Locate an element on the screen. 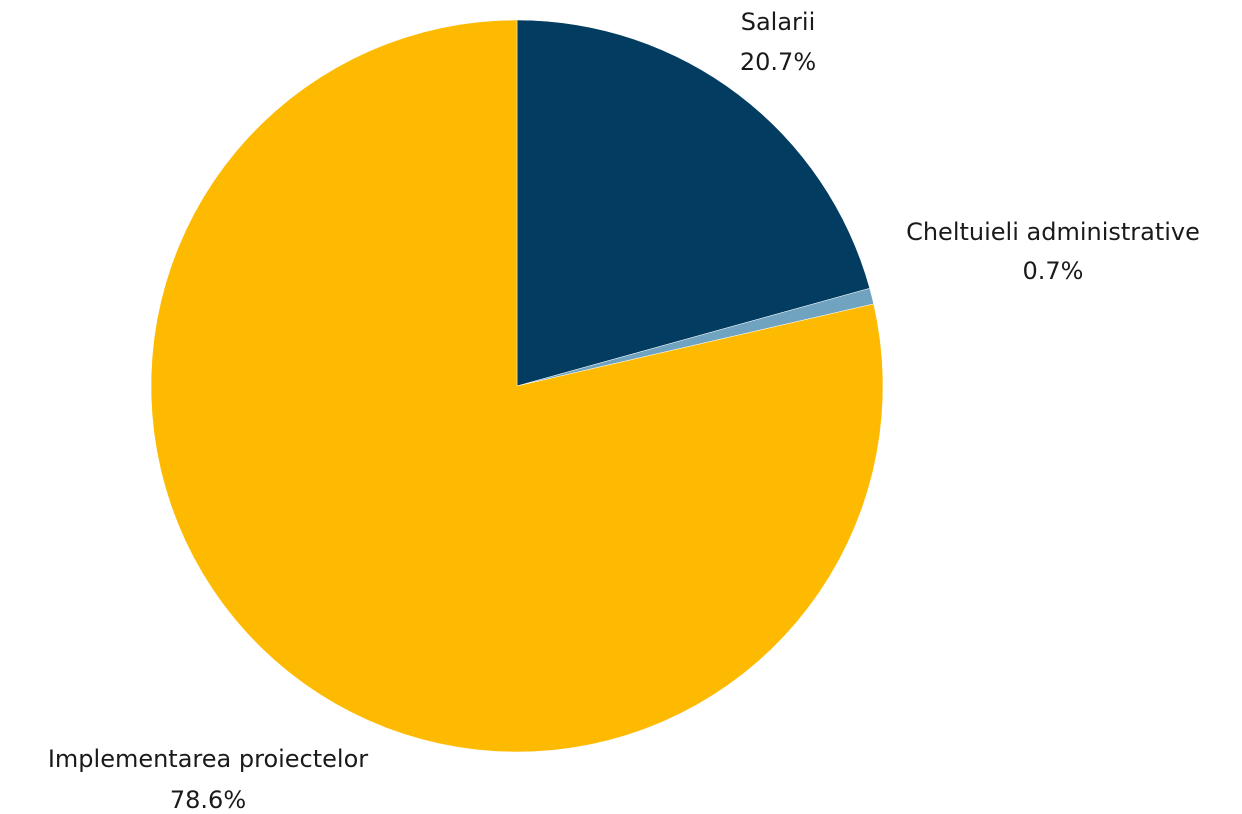 The width and height of the screenshot is (1242, 814). slice-label-cheltuieli-administrative: Cheltuieli administrative is located at coordinates (1053, 232).